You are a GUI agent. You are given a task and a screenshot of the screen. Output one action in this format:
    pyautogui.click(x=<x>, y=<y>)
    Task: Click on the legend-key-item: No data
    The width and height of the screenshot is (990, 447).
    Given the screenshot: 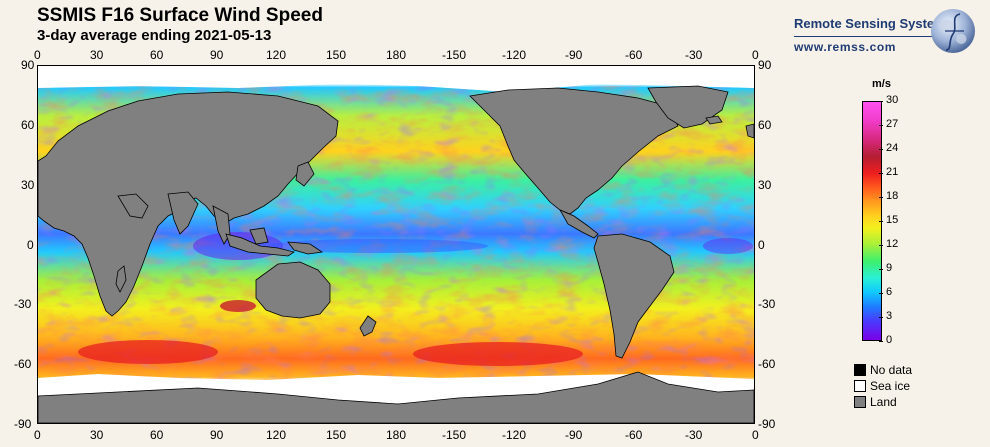 What is the action you would take?
    pyautogui.click(x=883, y=369)
    